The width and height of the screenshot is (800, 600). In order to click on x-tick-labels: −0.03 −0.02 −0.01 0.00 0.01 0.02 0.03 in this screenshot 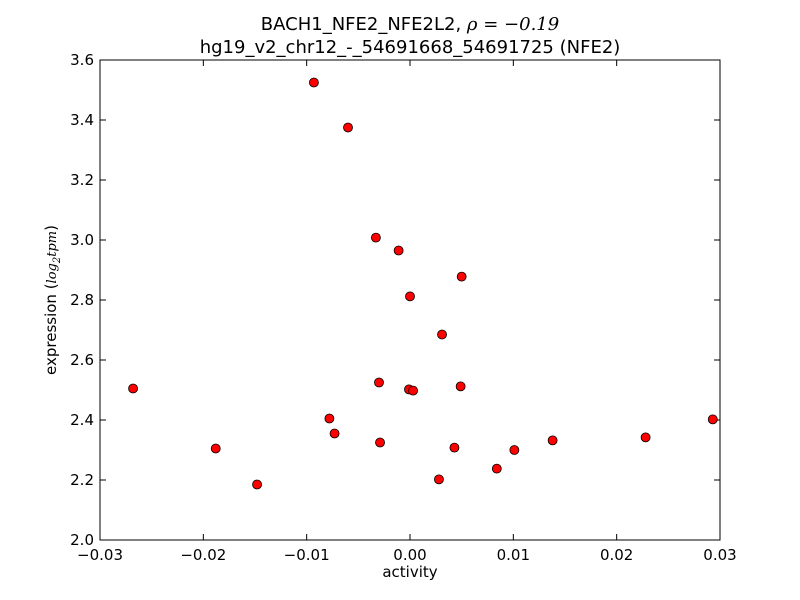, I will do `click(407, 555)`.